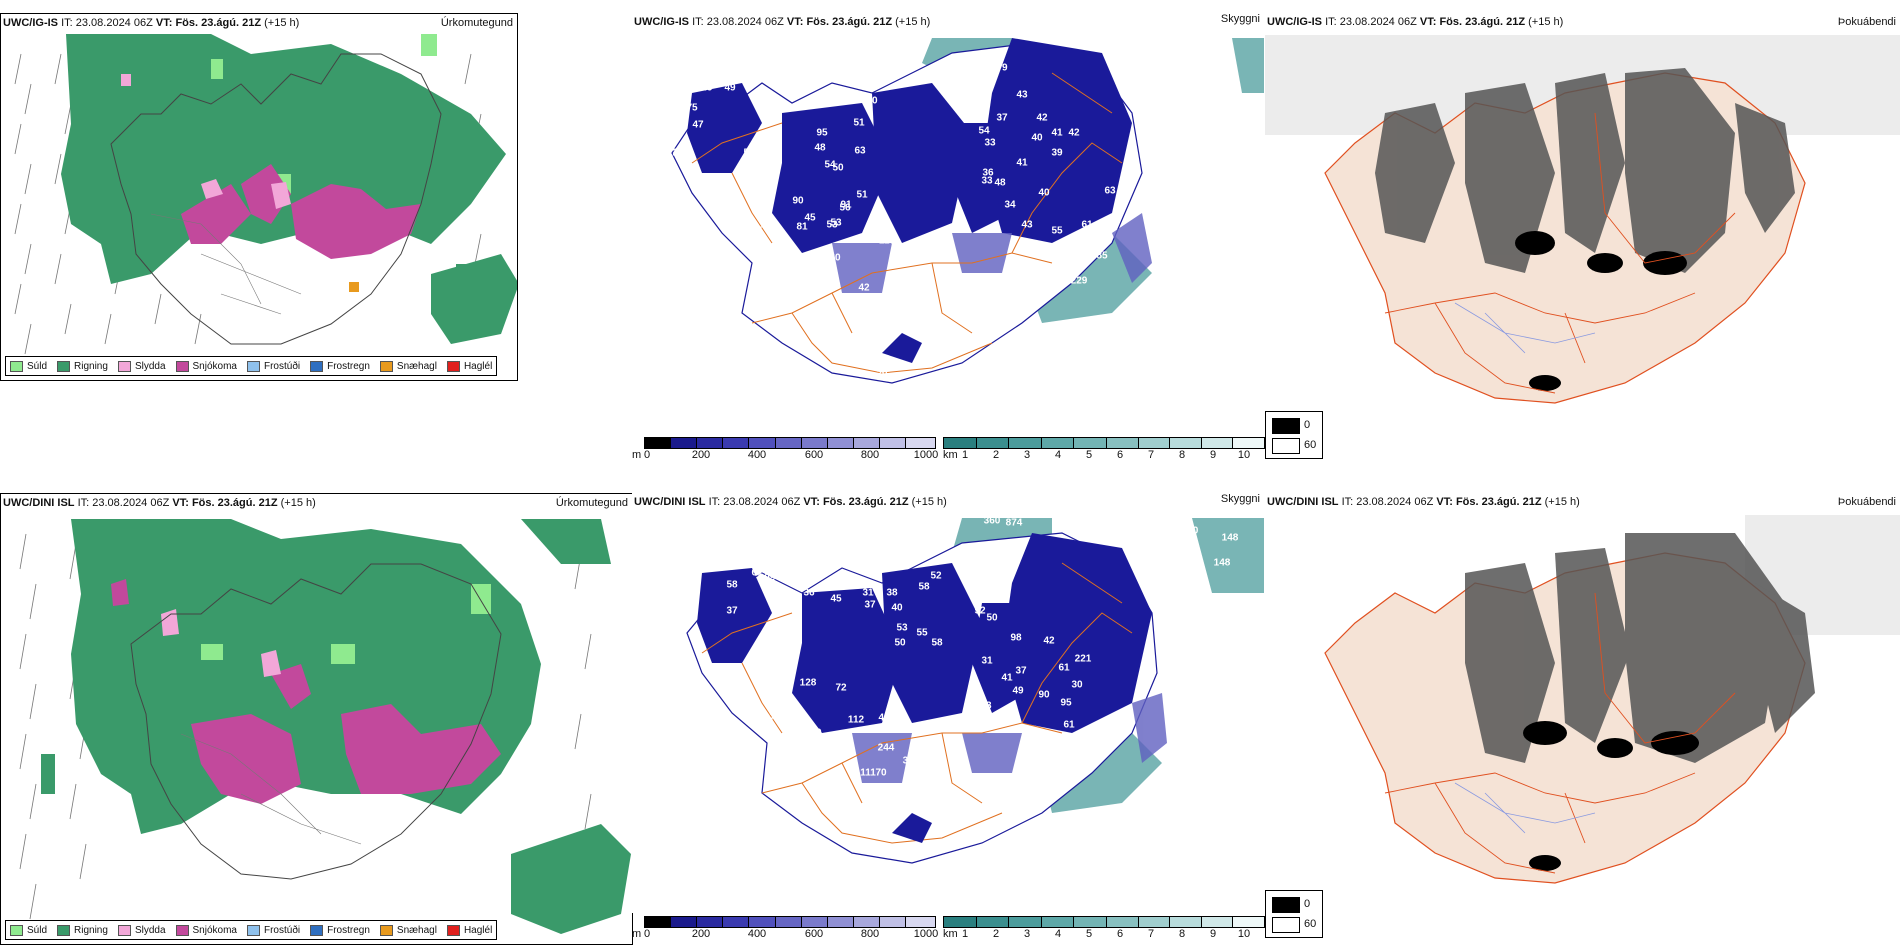 Image resolution: width=1900 pixels, height=950 pixels. I want to click on cloudbase-height-label: 56, so click(845, 208).